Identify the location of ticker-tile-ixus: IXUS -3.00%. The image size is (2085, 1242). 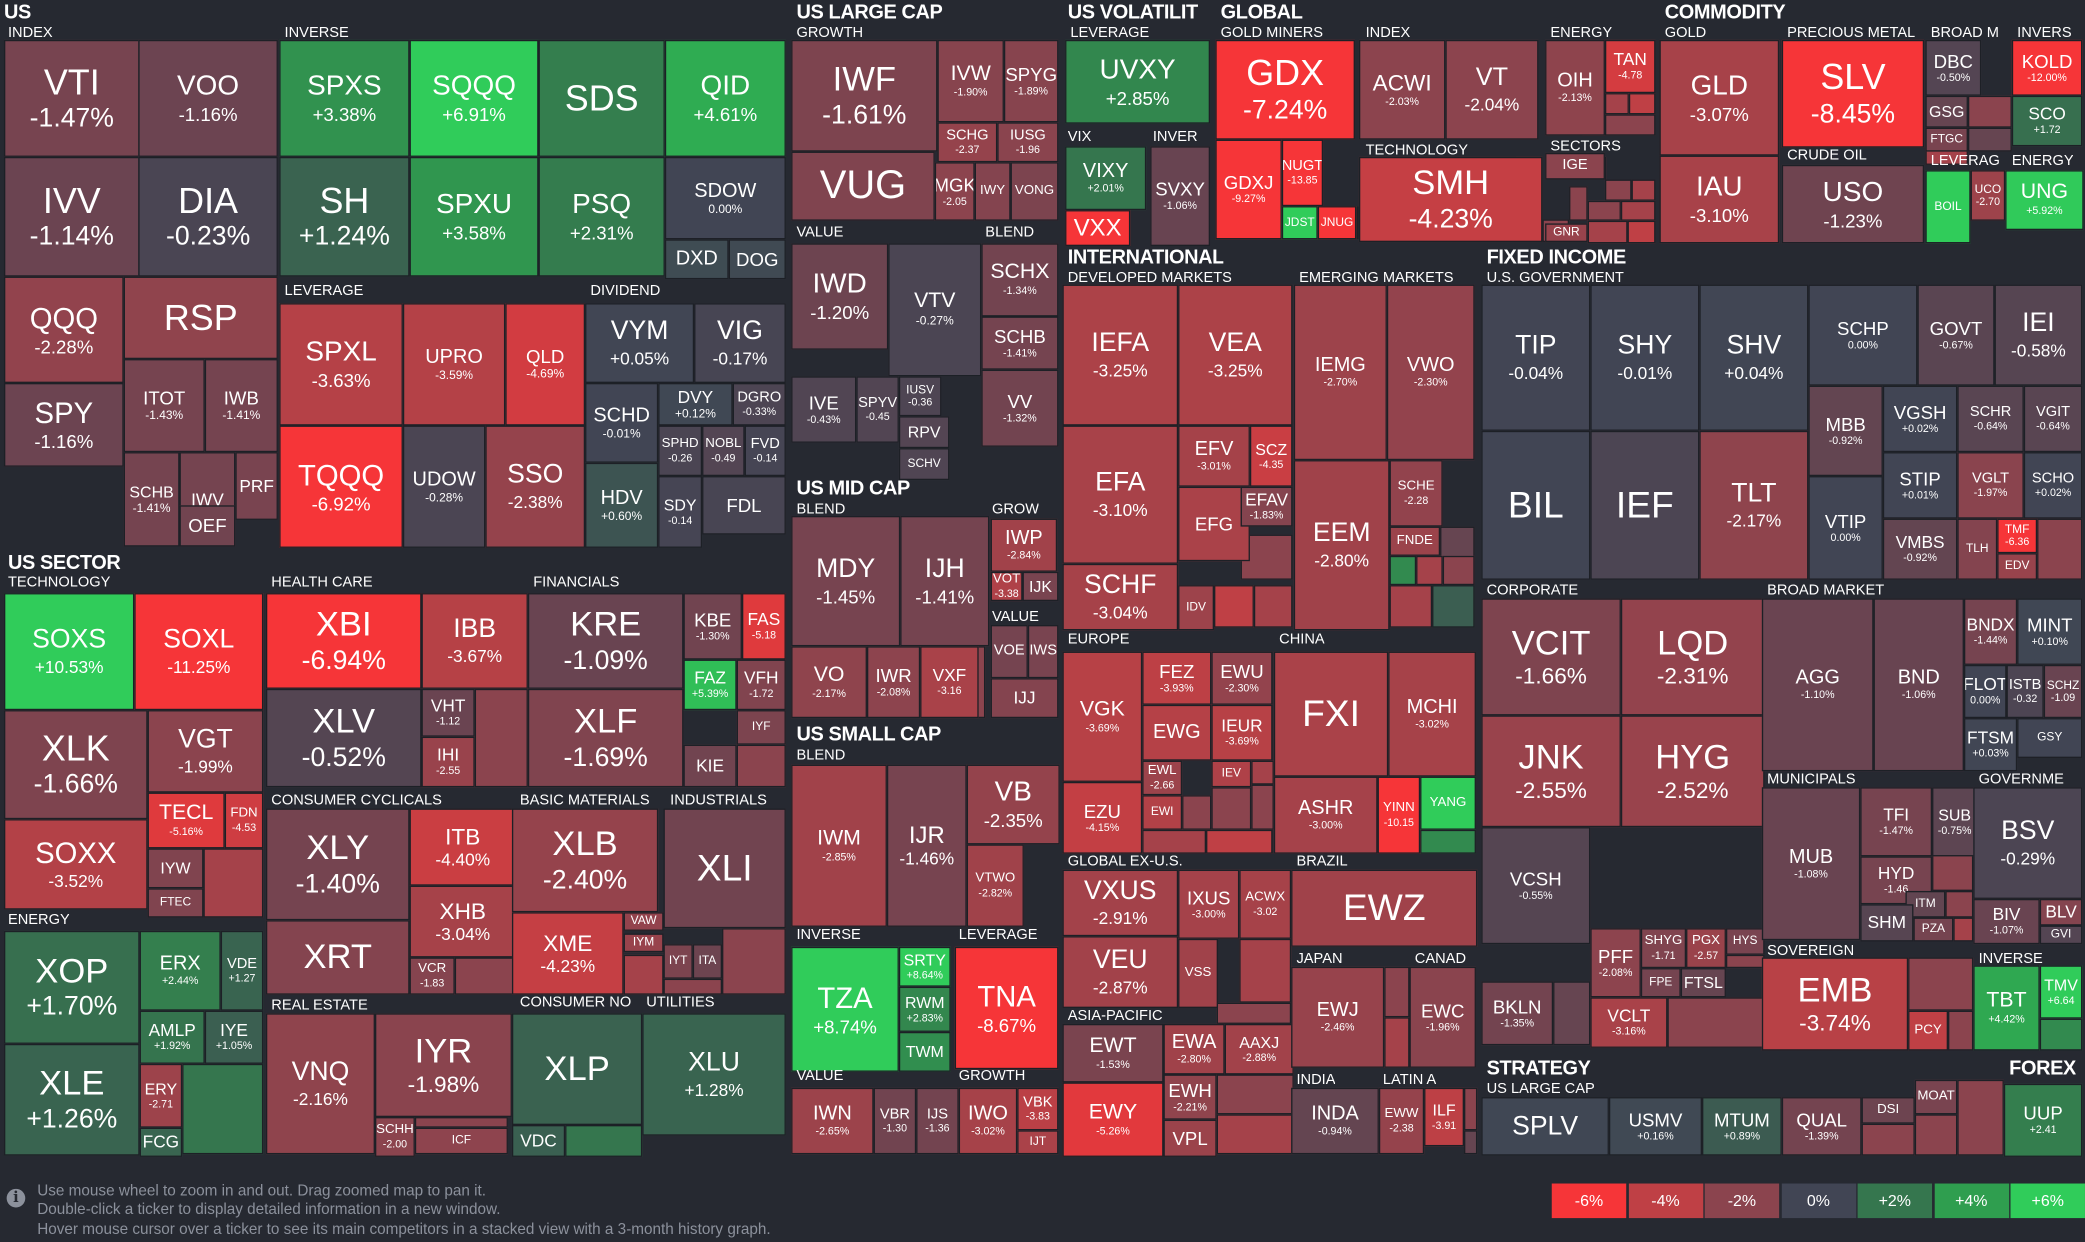
(1209, 904).